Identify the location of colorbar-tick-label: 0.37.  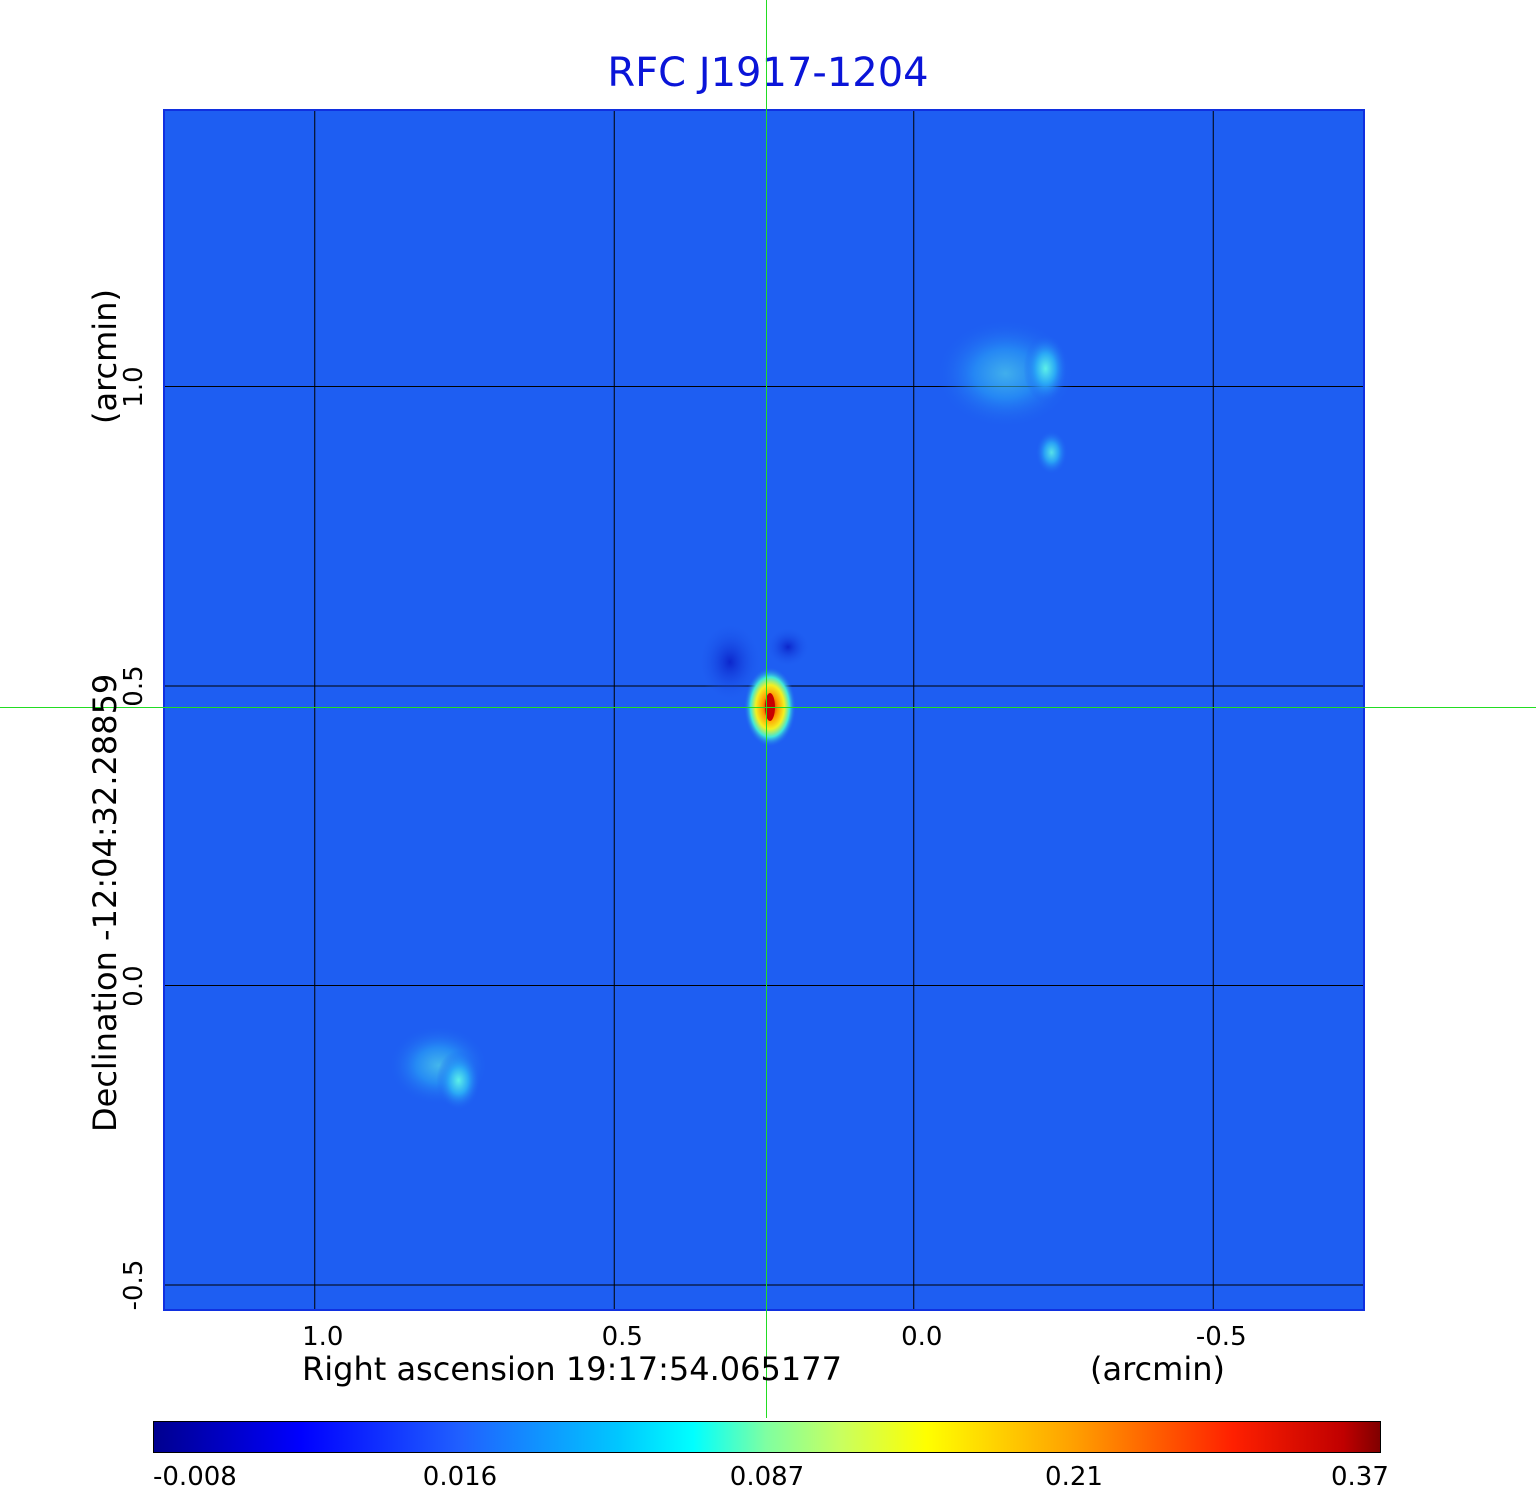
(1360, 1477).